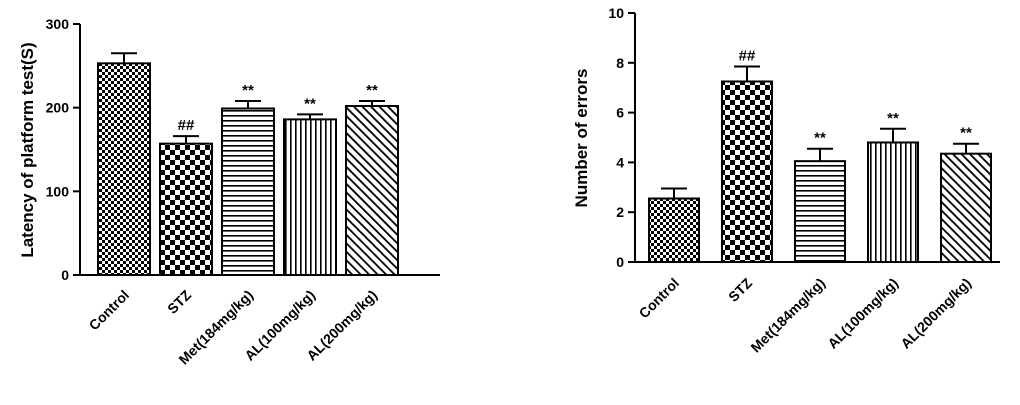 Image resolution: width=1020 pixels, height=405 pixels. What do you see at coordinates (58, 24) in the screenshot?
I see `y-tick-label: 300` at bounding box center [58, 24].